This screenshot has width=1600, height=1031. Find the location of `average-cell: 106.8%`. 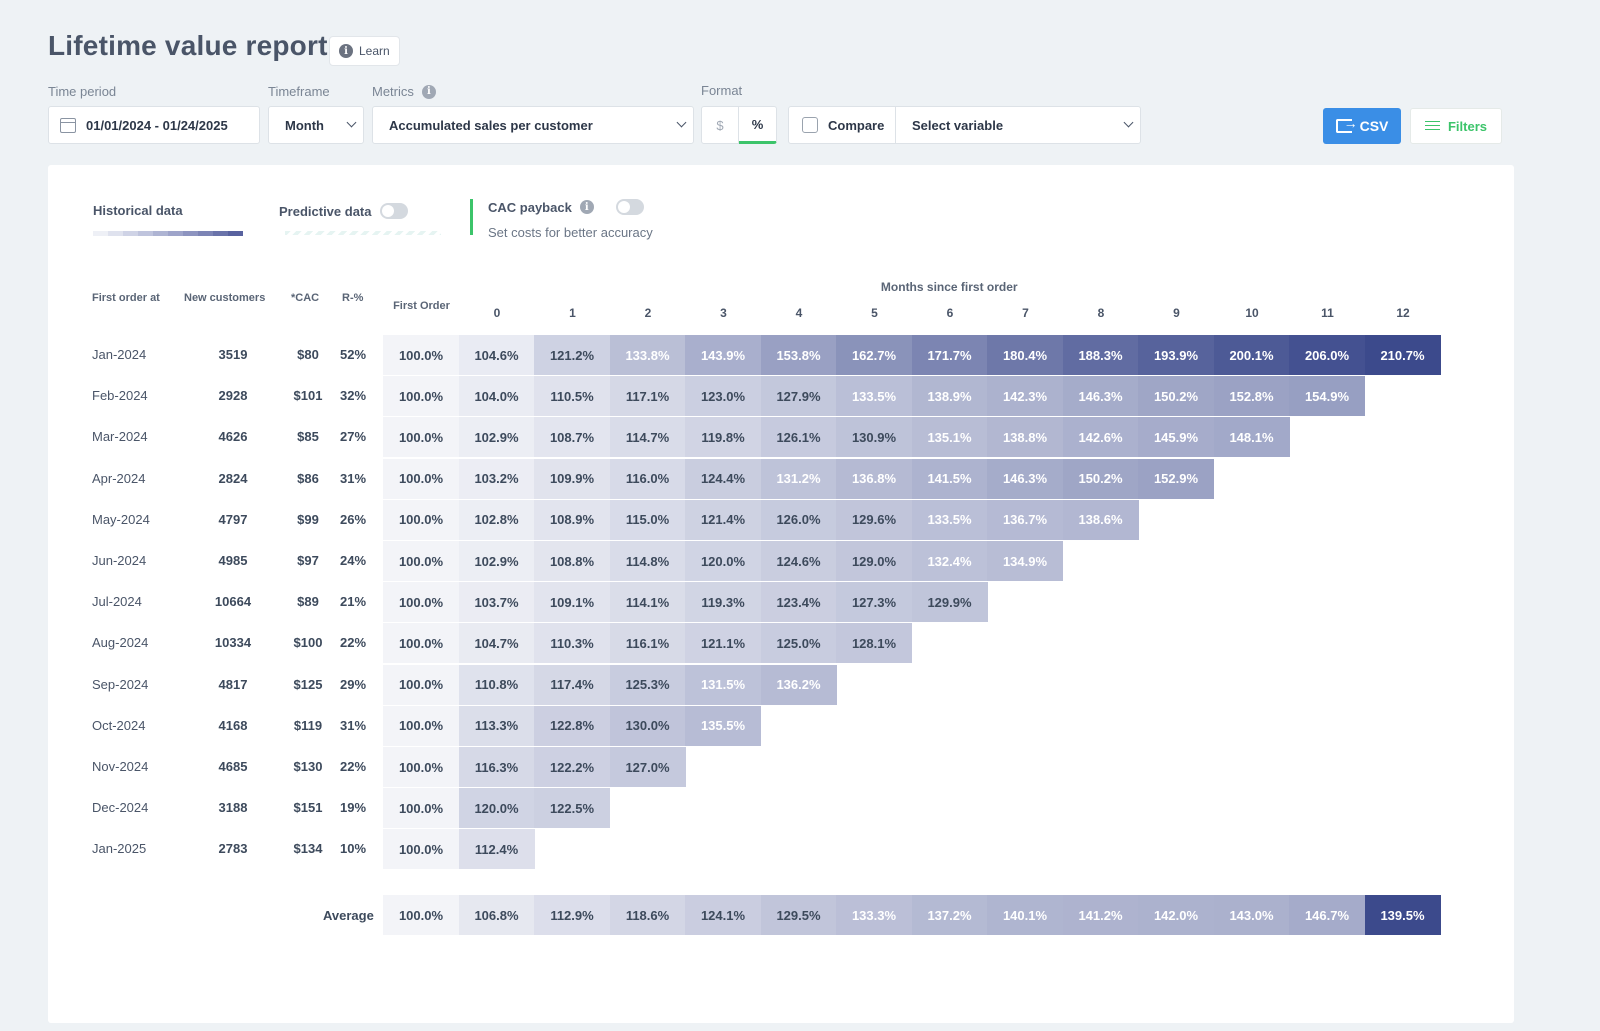

average-cell: 106.8% is located at coordinates (496, 915).